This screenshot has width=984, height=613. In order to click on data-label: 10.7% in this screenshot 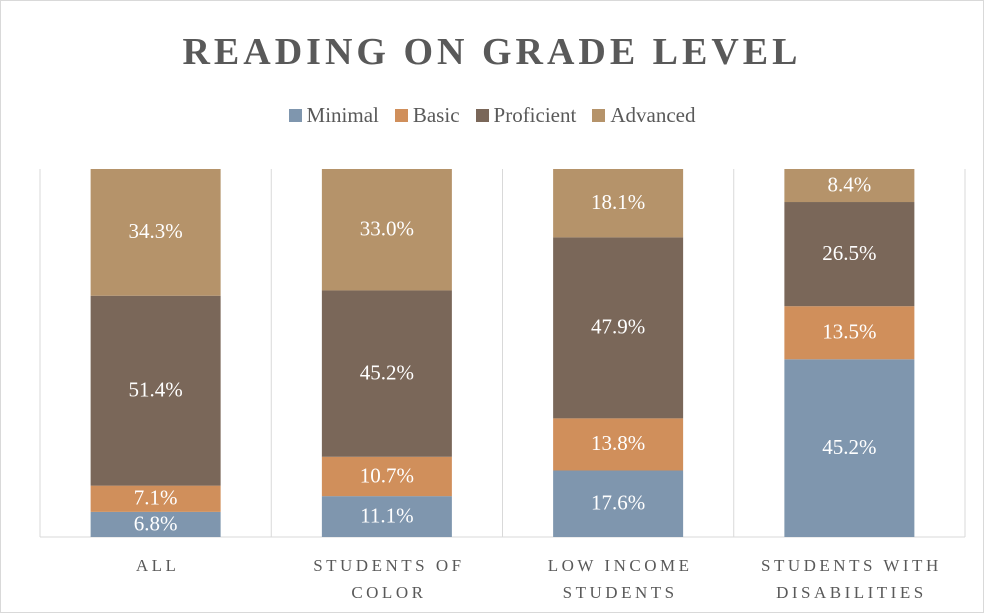, I will do `click(387, 475)`.